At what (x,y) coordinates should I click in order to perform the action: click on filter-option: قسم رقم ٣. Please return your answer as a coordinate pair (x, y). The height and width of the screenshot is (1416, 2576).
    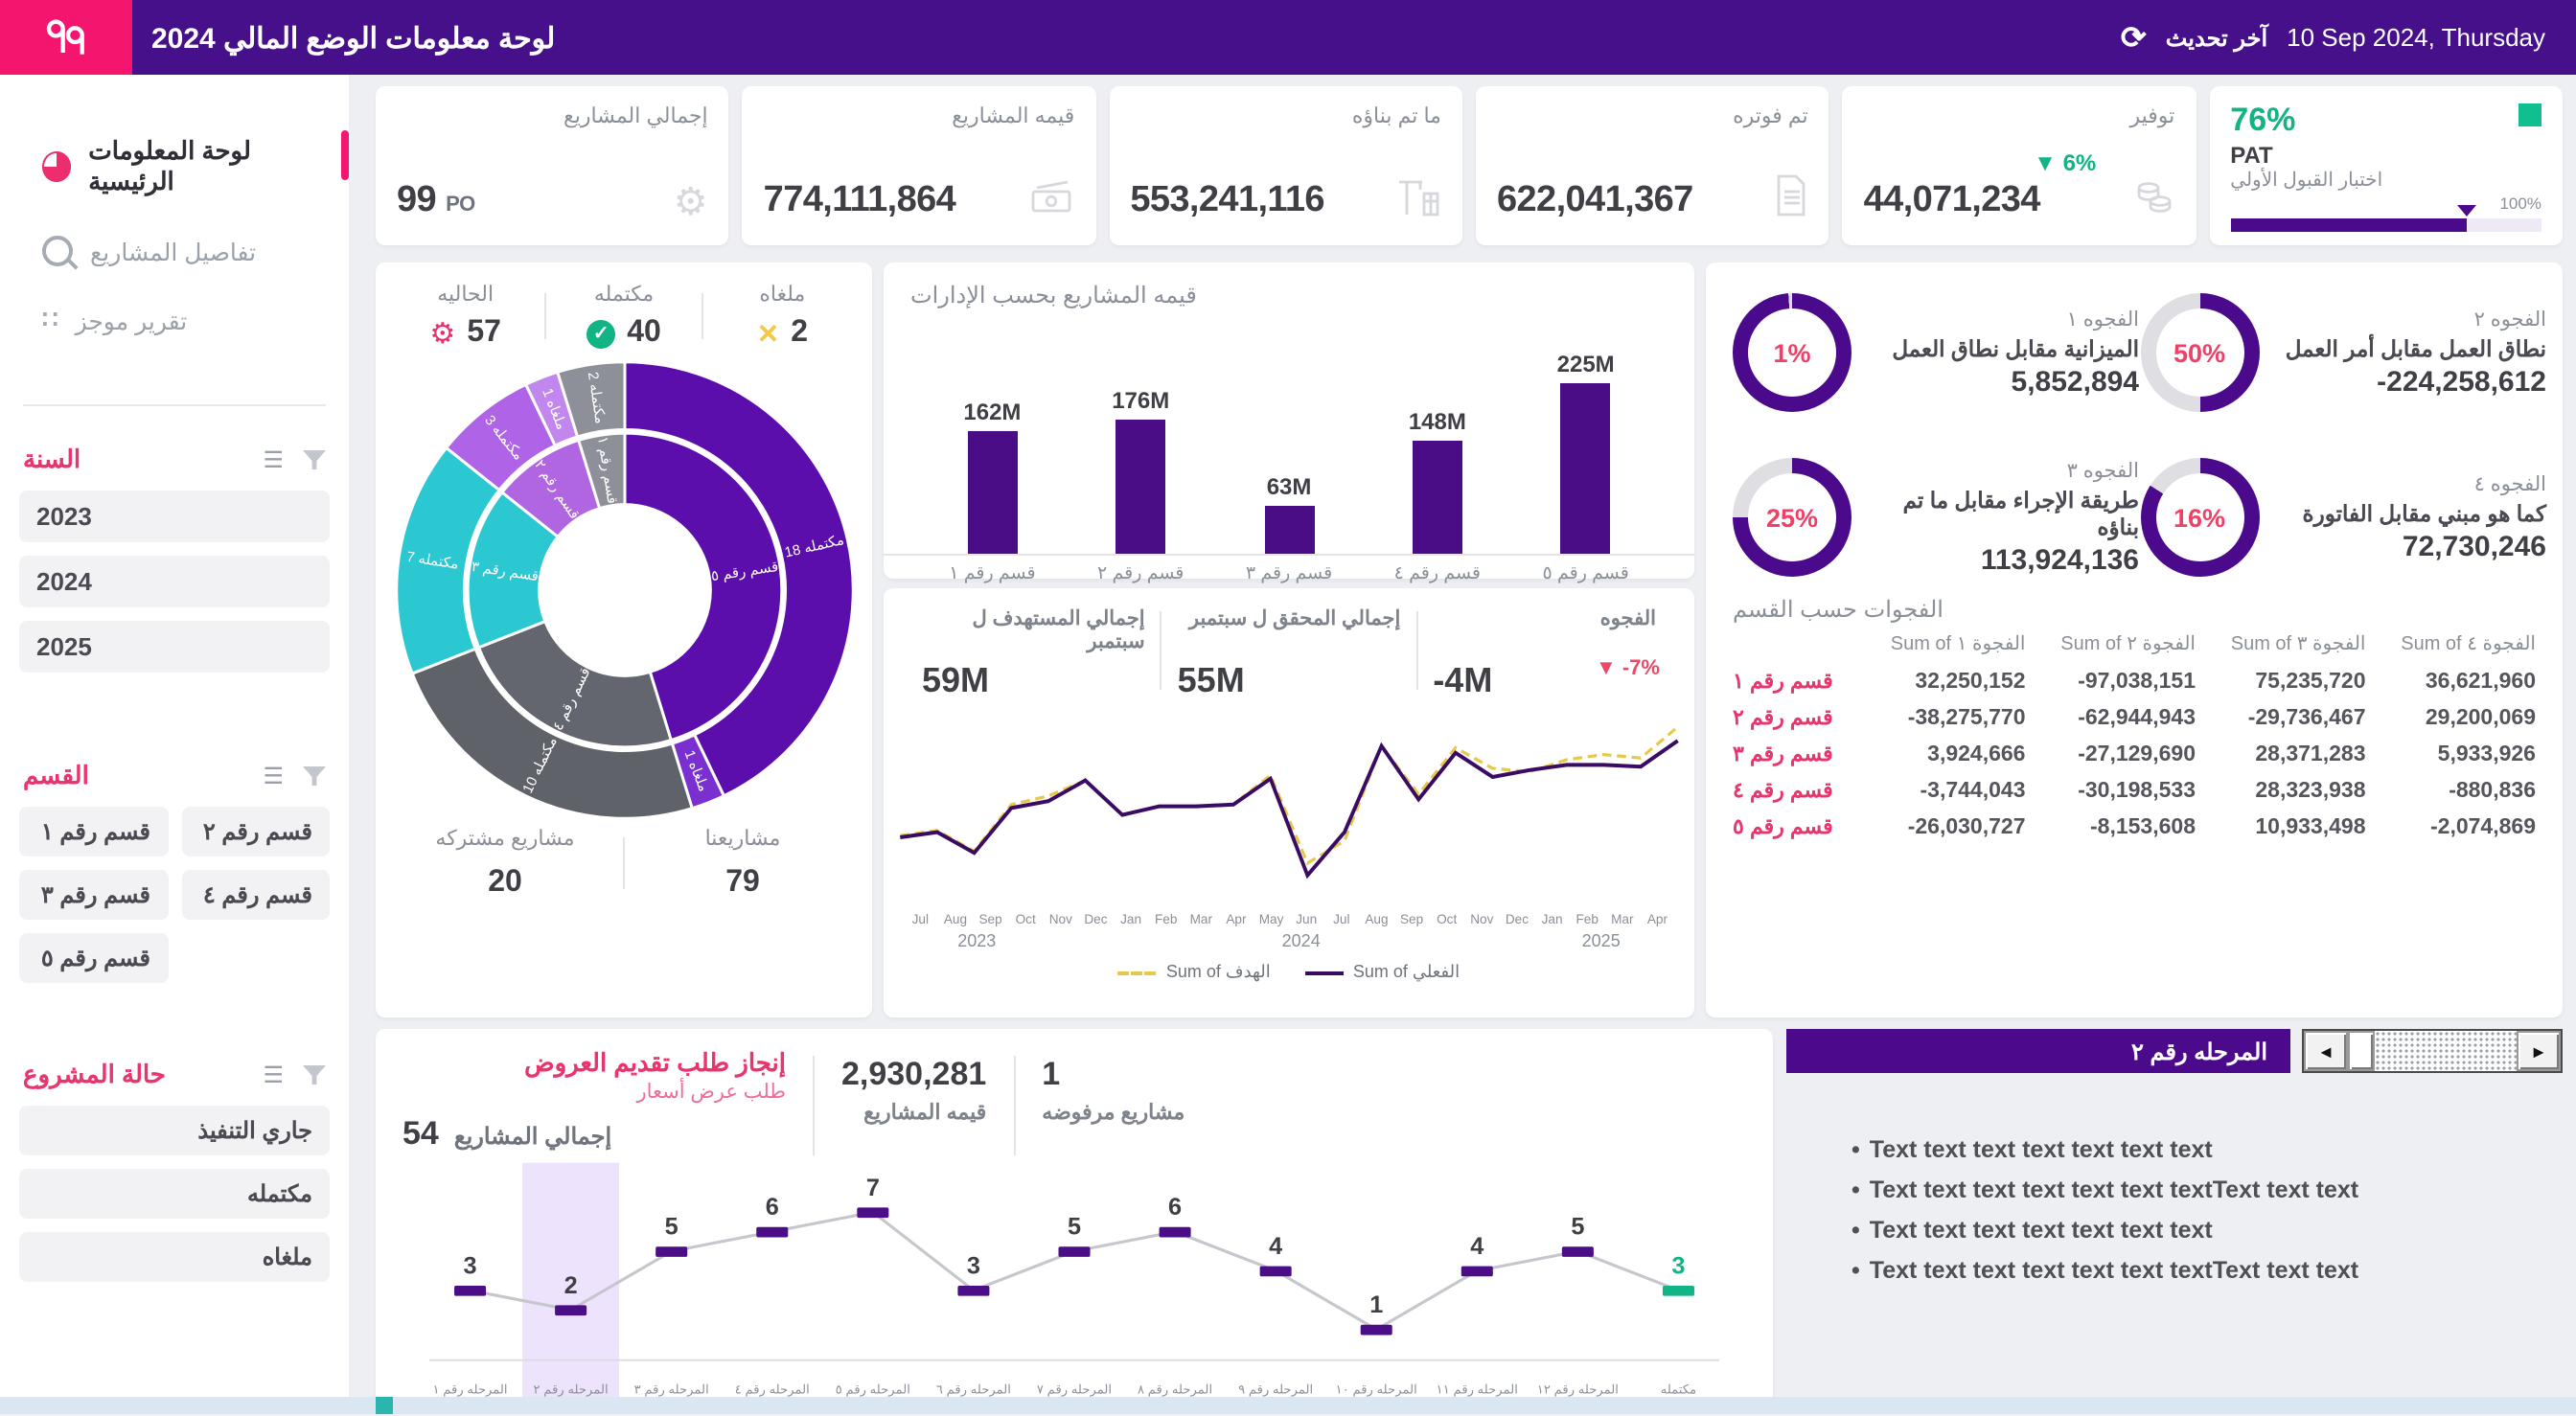
    Looking at the image, I should click on (93, 895).